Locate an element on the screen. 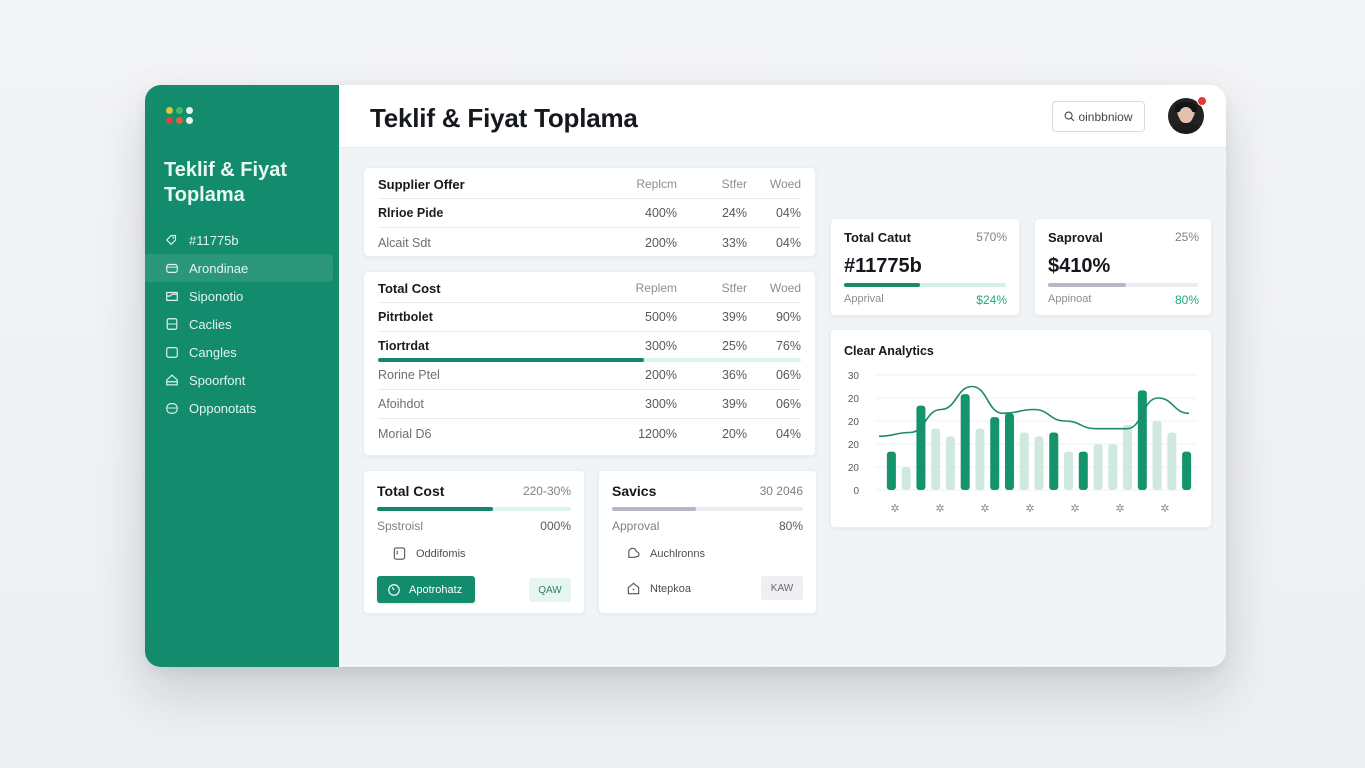 The image size is (1365, 768). sidebar-item-1: Arondinae is located at coordinates (239, 268).